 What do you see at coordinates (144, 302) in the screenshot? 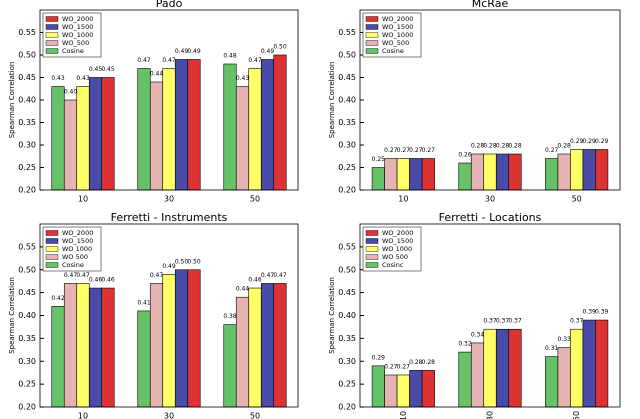
I see `value-label: 0.41` at bounding box center [144, 302].